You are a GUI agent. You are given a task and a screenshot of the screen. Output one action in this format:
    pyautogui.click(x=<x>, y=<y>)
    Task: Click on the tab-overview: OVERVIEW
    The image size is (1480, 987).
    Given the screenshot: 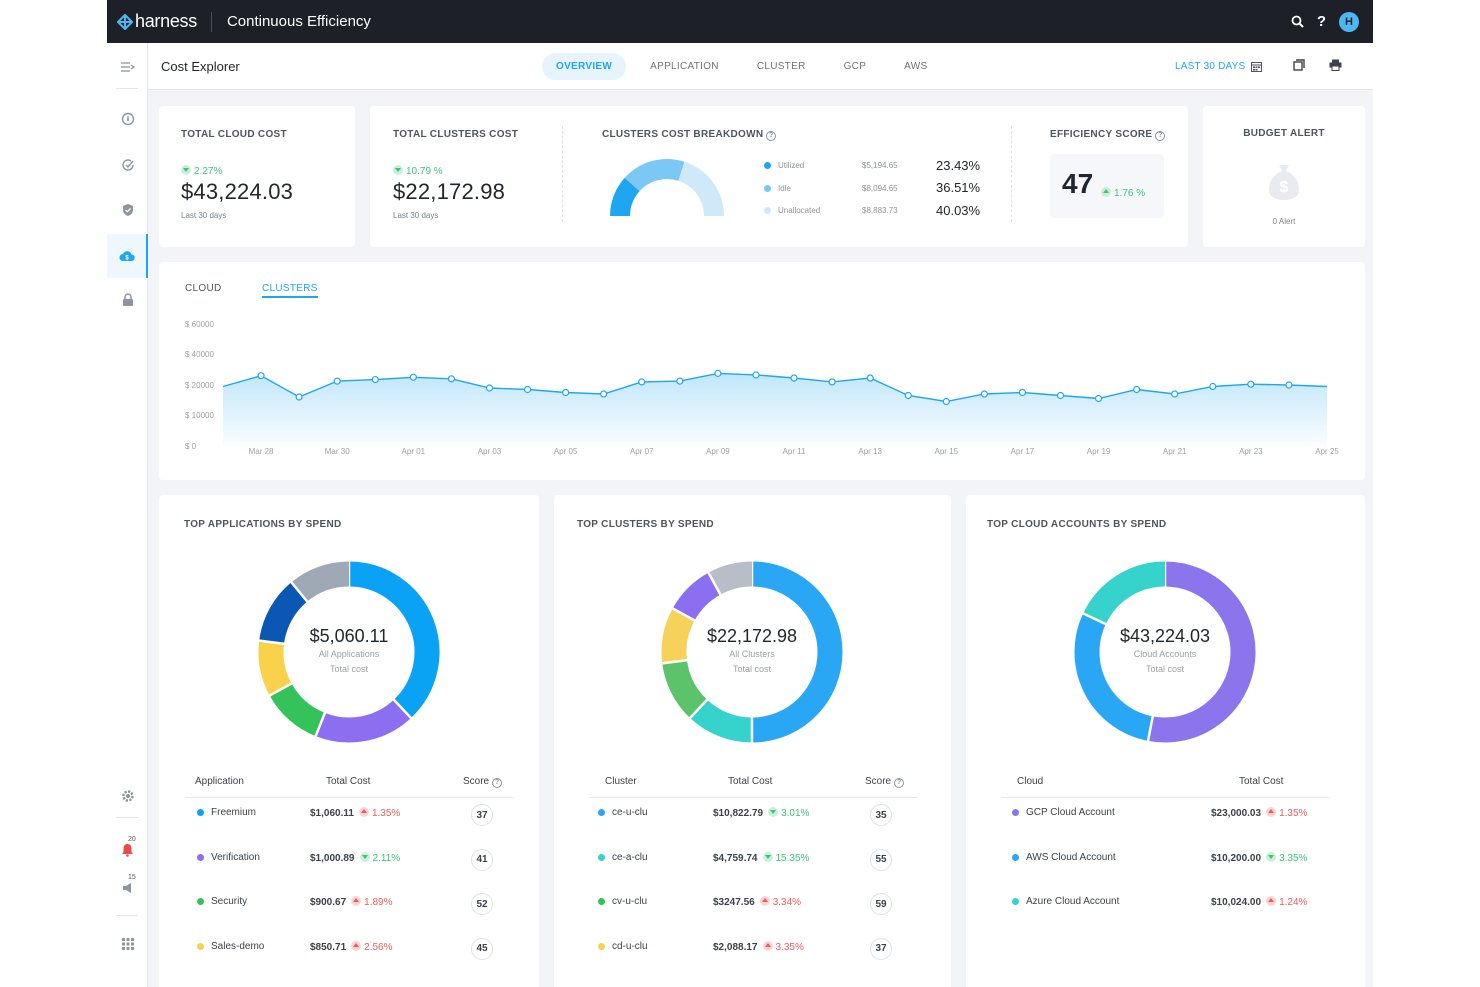 What is the action you would take?
    pyautogui.click(x=584, y=66)
    